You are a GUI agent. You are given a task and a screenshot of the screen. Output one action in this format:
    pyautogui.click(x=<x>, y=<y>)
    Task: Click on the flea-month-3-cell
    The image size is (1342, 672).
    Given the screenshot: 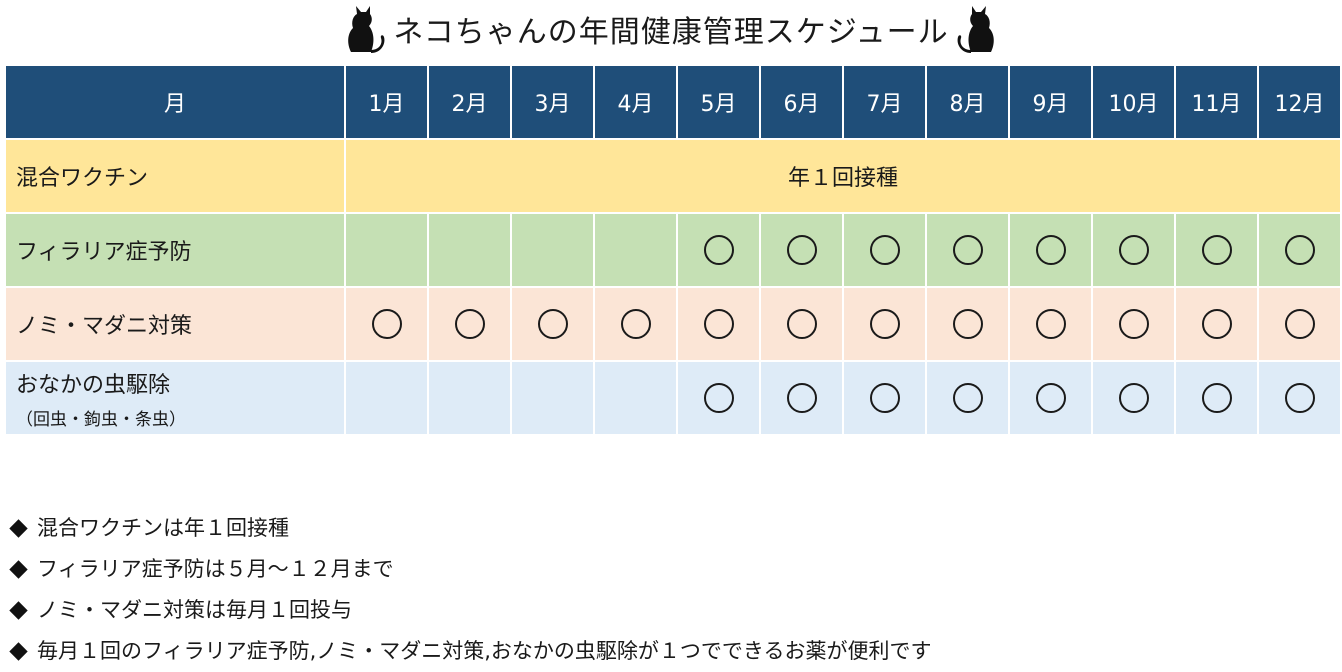 What is the action you would take?
    pyautogui.click(x=552, y=324)
    